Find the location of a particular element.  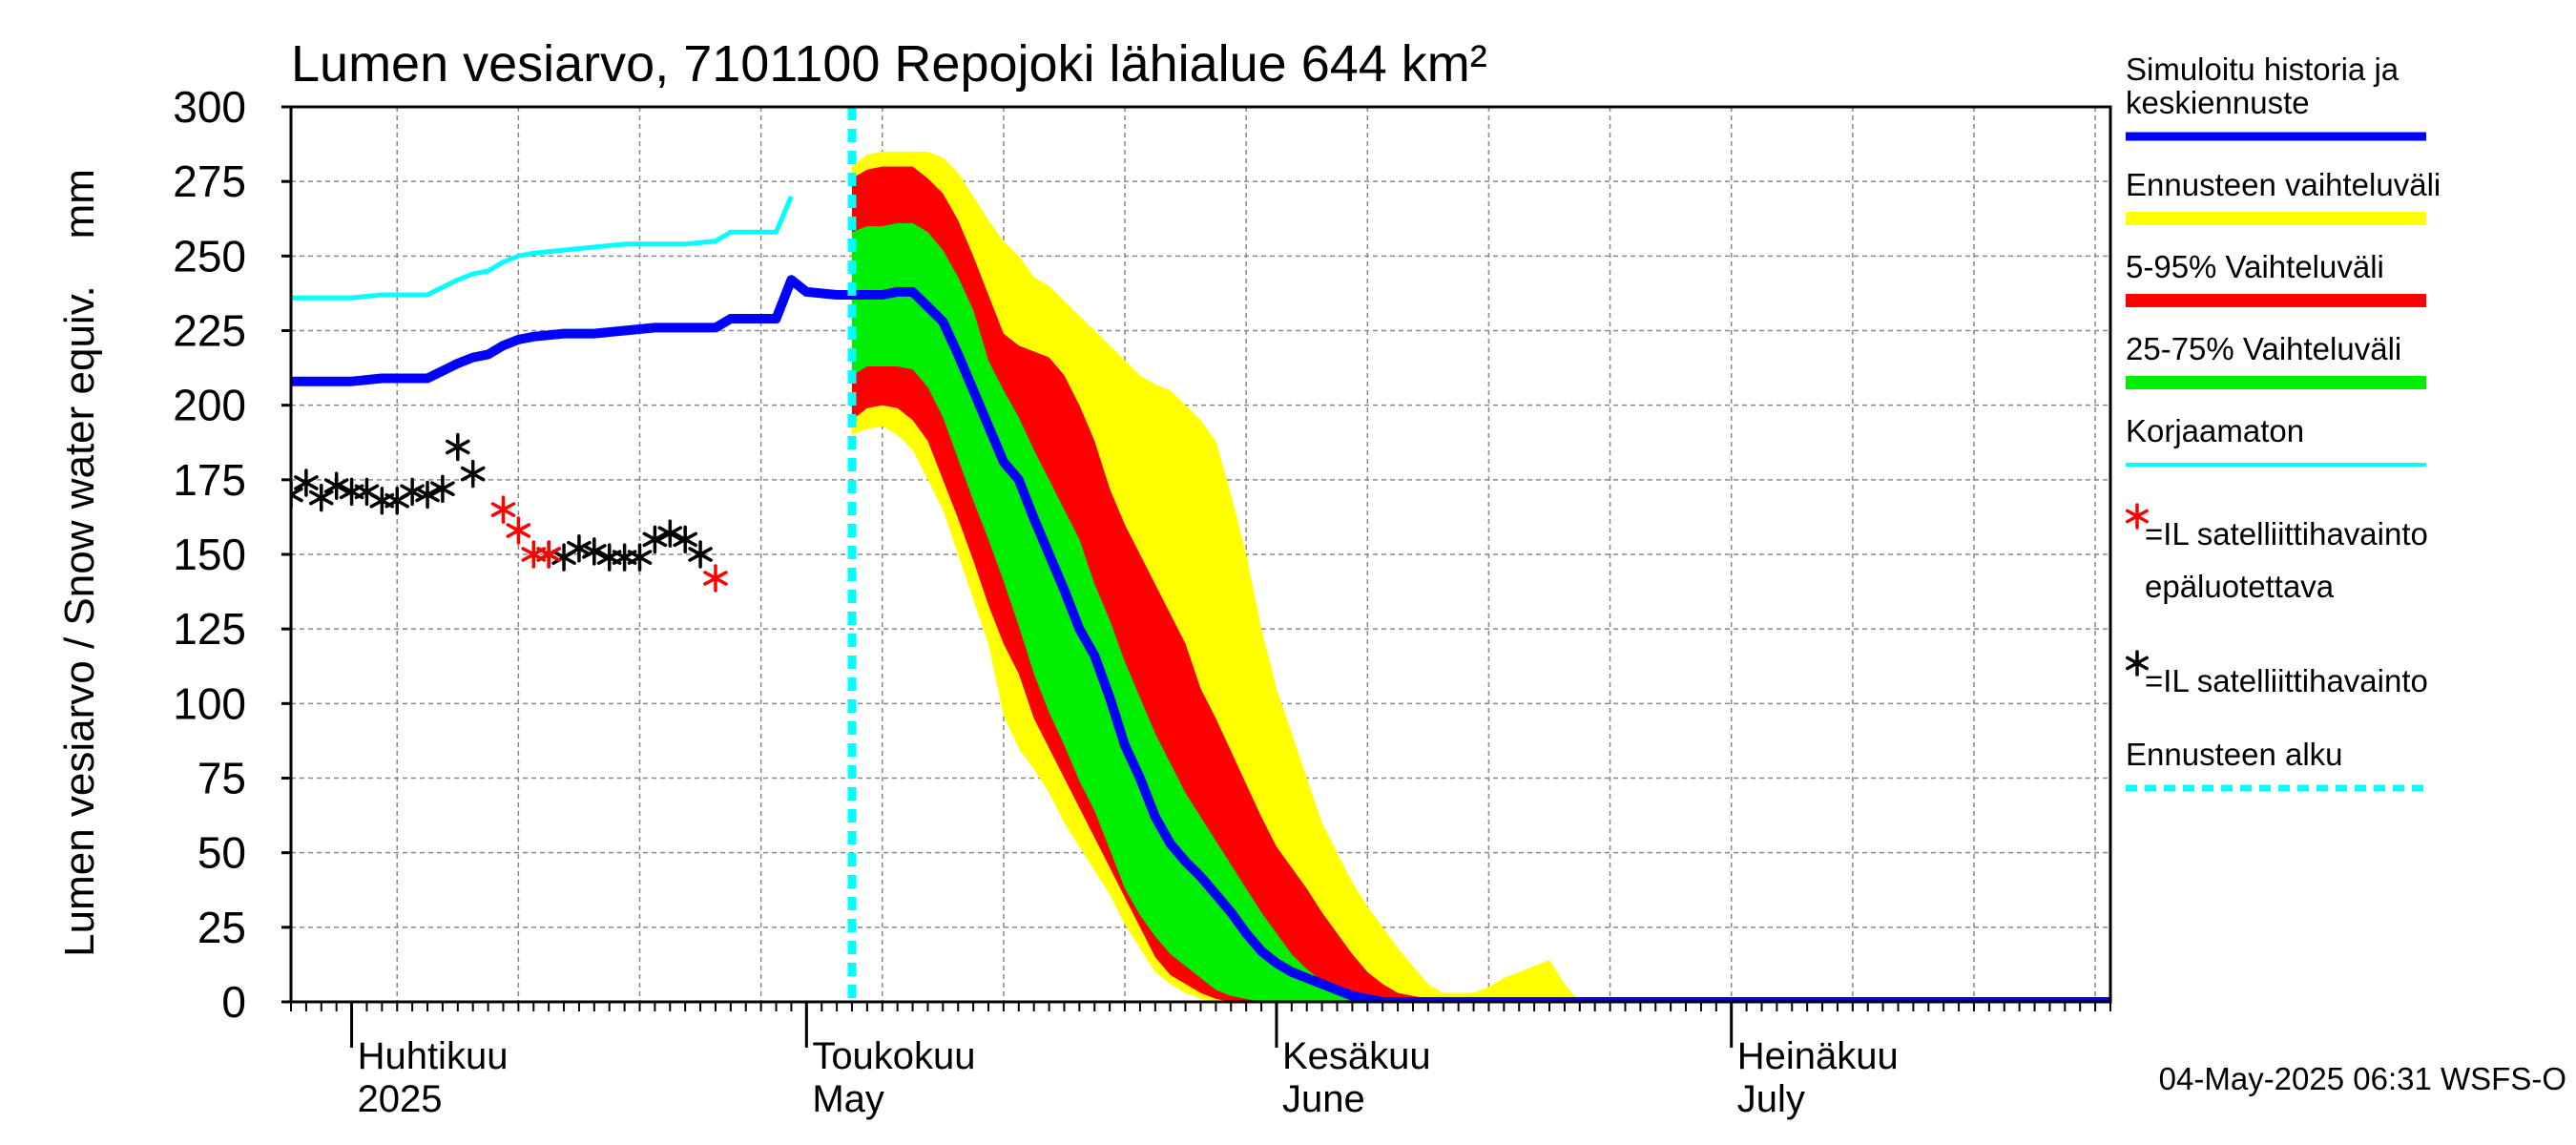

x-year-label: 2025 is located at coordinates (400, 1099).